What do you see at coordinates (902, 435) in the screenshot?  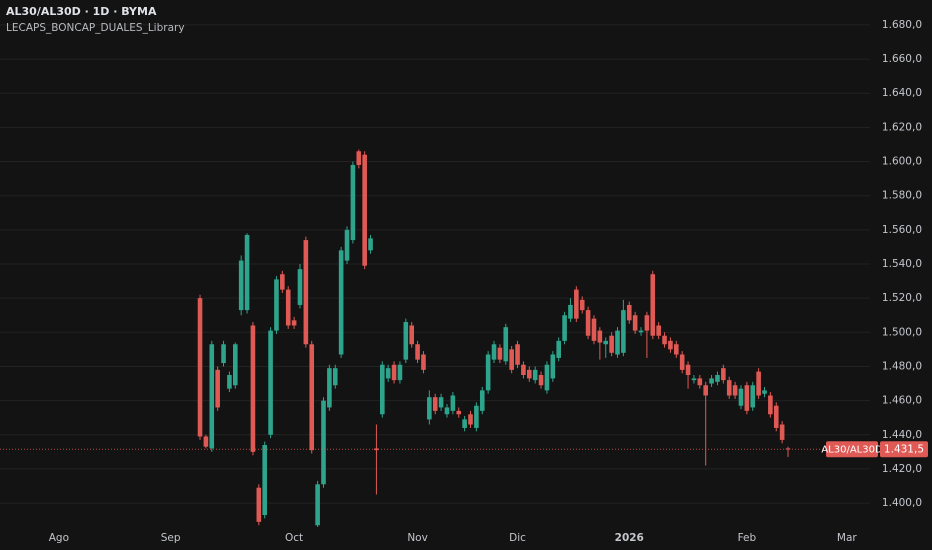 I see `y-tick-label: 1.440,0` at bounding box center [902, 435].